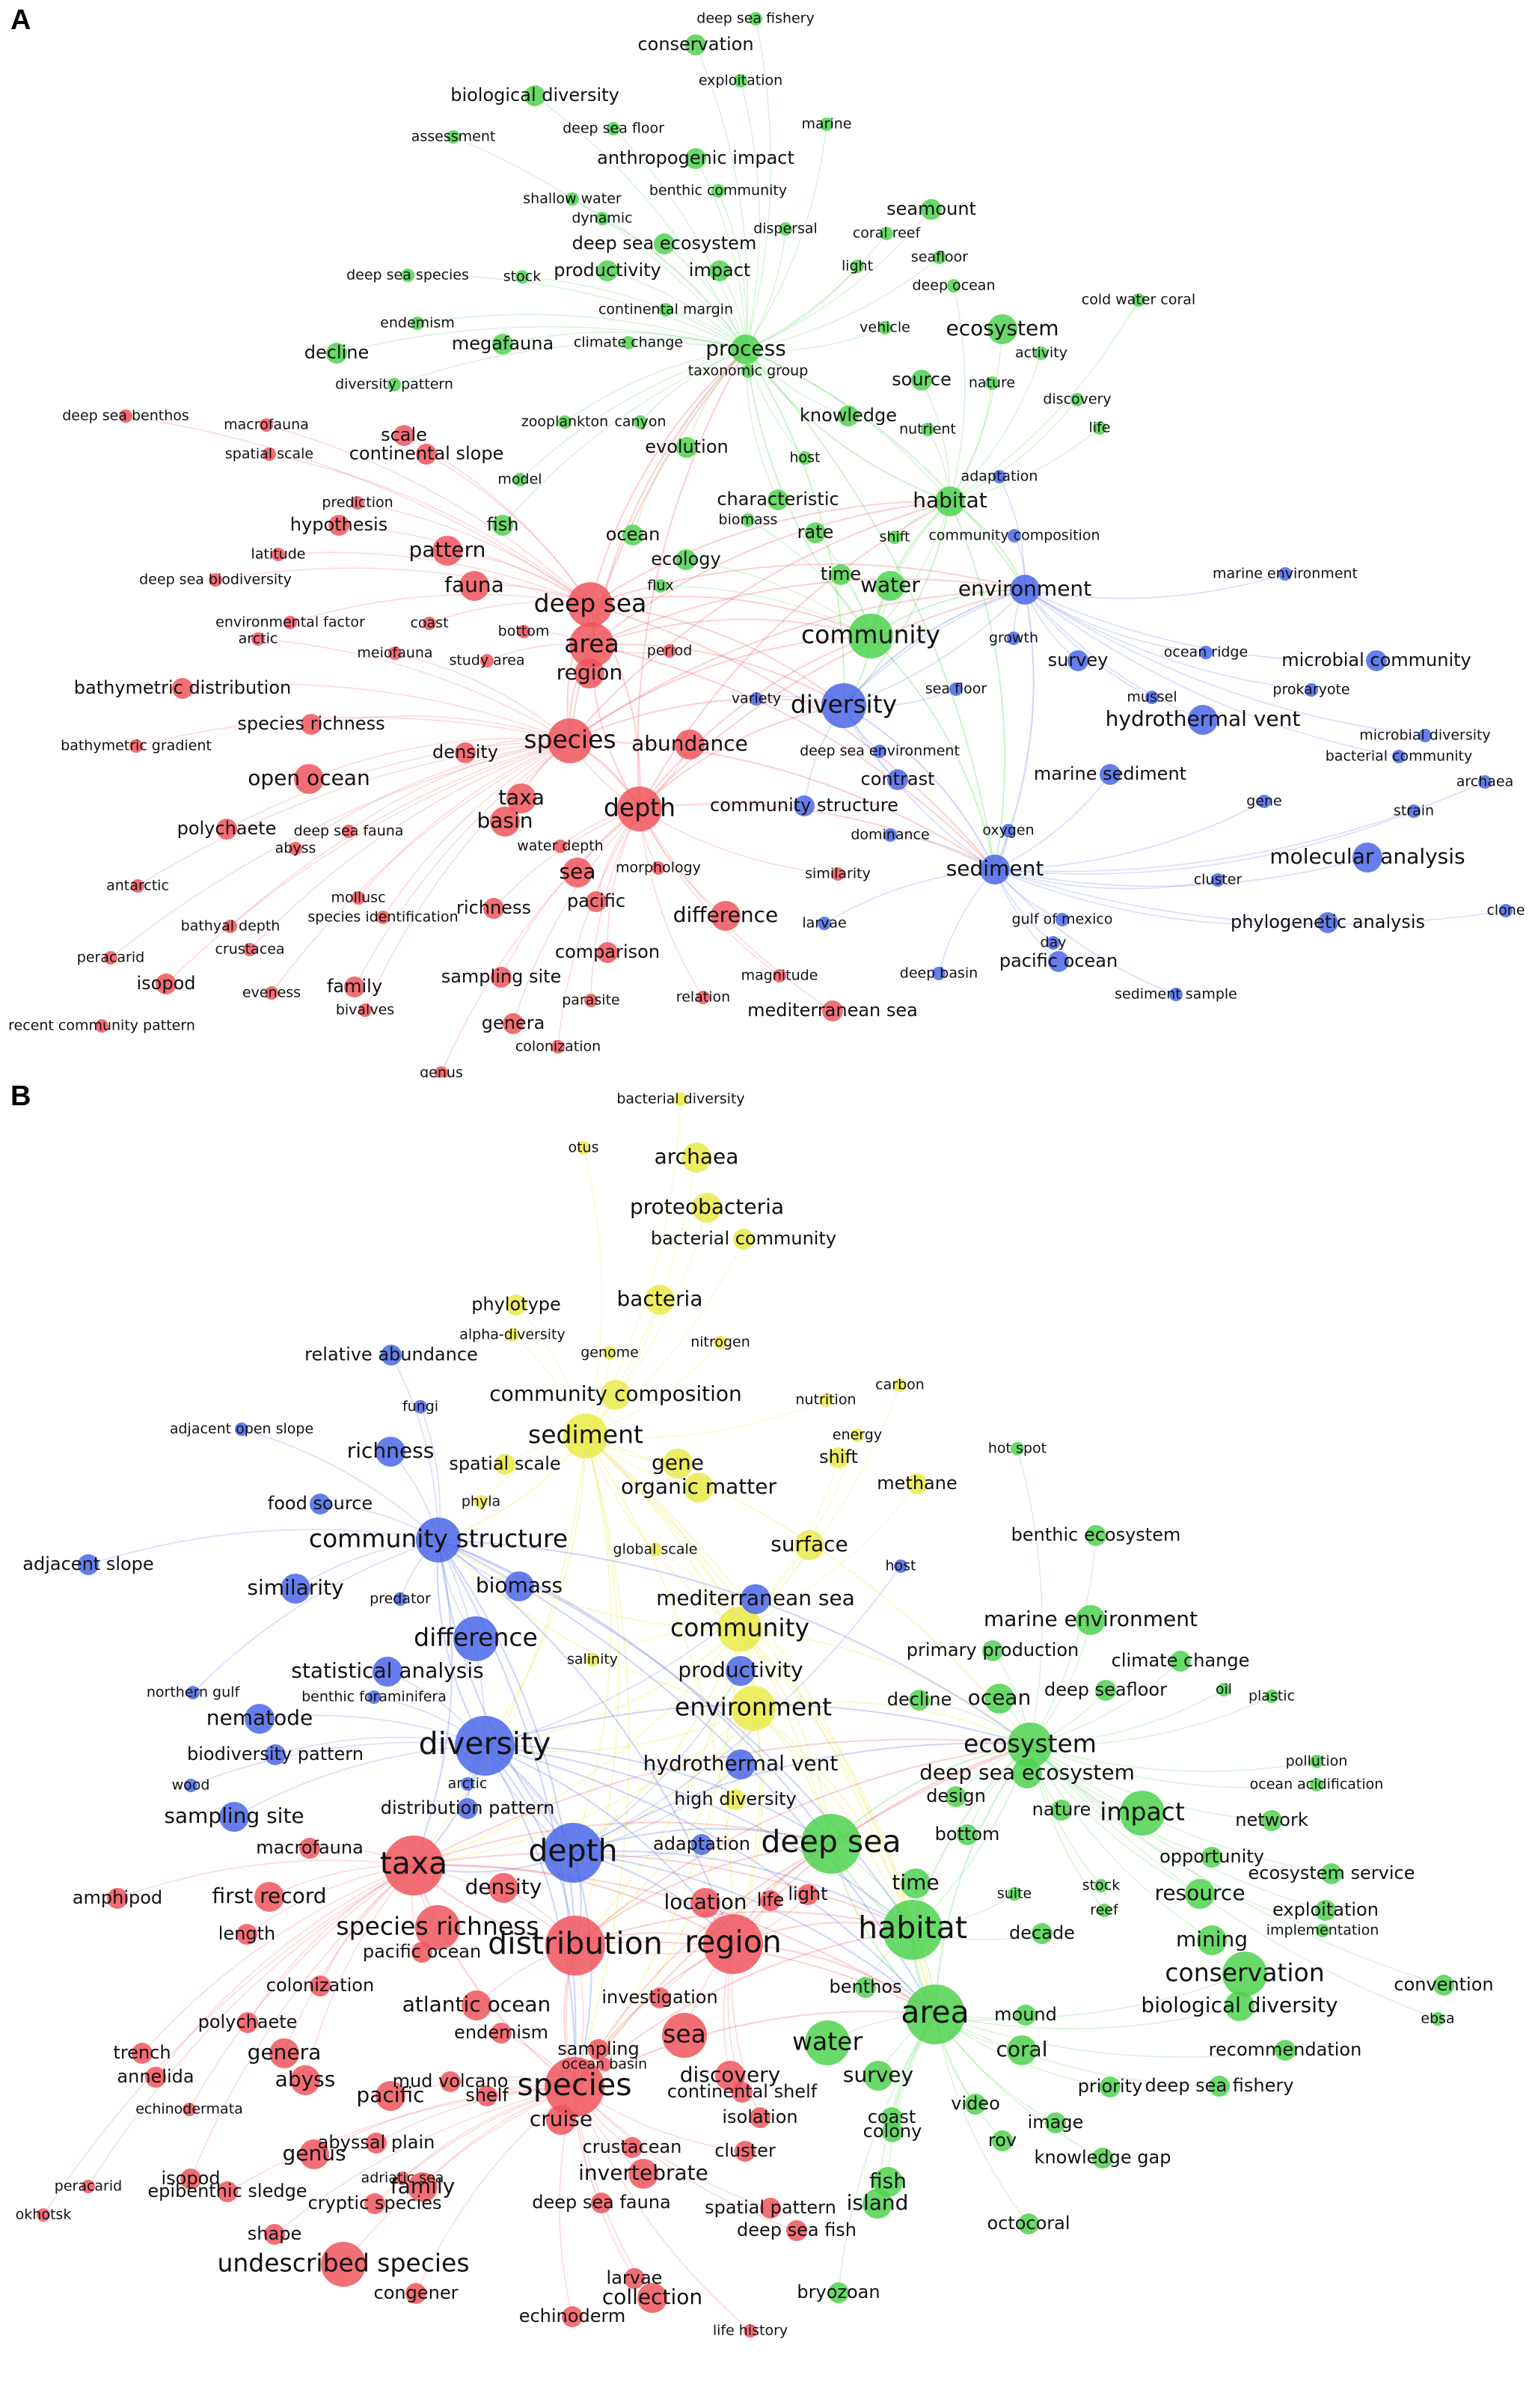 The width and height of the screenshot is (1535, 2408). I want to click on node-label-genera: genera, so click(513, 1022).